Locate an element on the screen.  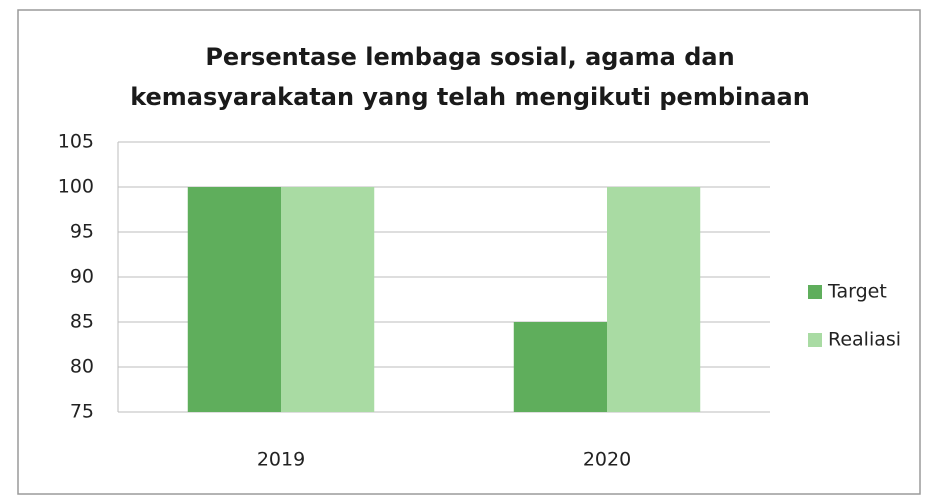
x-tick-label: 2020 is located at coordinates (607, 460).